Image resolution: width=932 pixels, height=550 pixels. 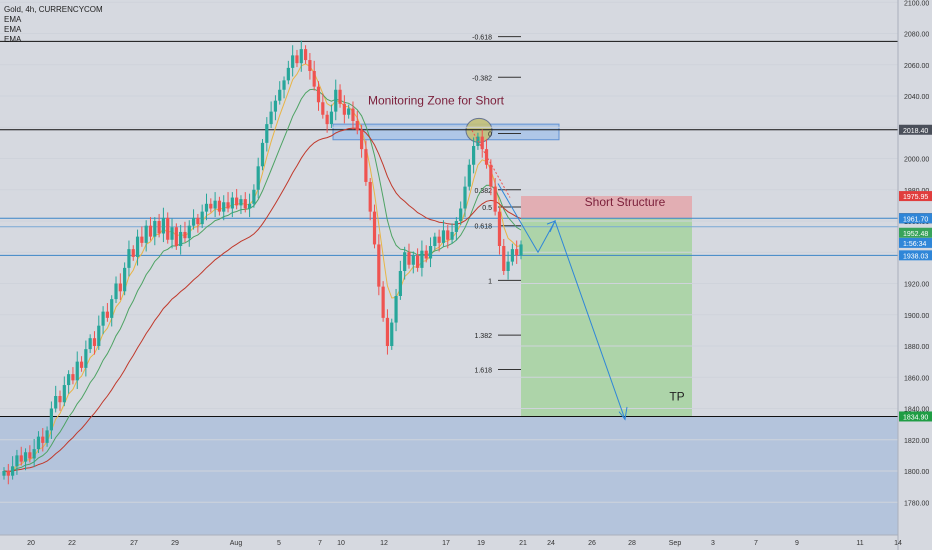 What do you see at coordinates (916, 410) in the screenshot?
I see `price-tick-label: 1840.00` at bounding box center [916, 410].